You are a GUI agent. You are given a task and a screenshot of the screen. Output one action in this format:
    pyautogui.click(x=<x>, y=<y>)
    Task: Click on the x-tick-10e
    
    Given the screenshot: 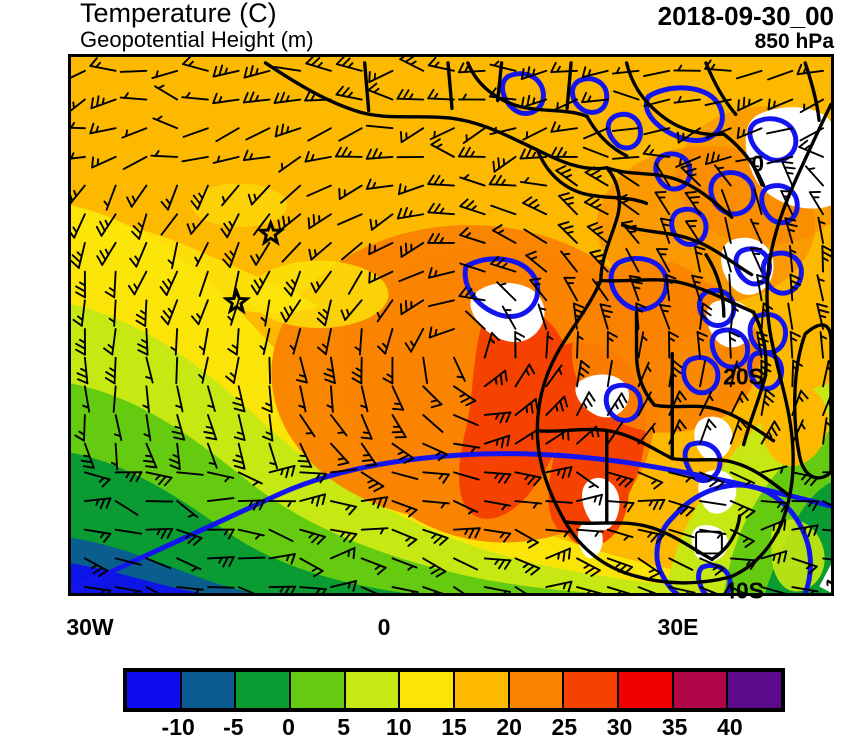 What is the action you would take?
    pyautogui.click(x=486, y=594)
    